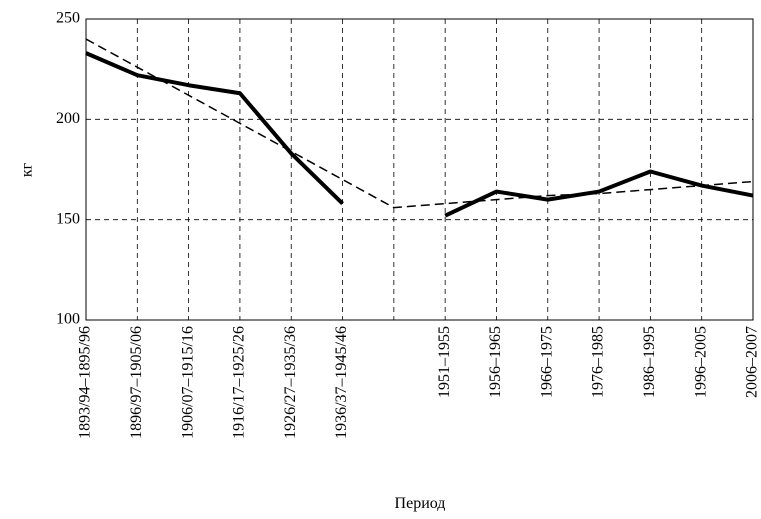 This screenshot has height=519, width=761. Describe the element at coordinates (187, 382) in the screenshot. I see `x-tick-label: 1906/07–1915/16` at that location.